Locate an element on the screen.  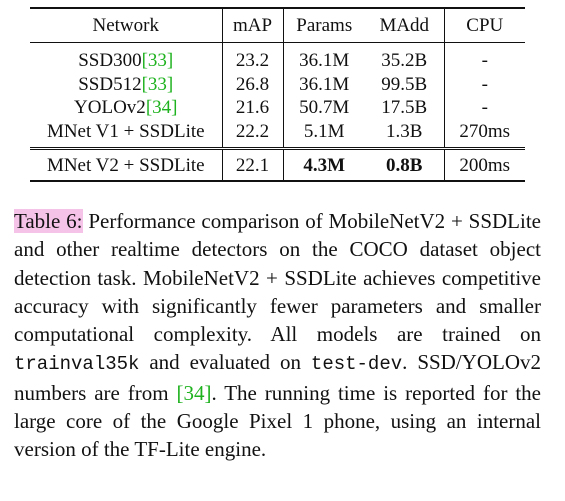
cell-text: Network is located at coordinates (125, 25).